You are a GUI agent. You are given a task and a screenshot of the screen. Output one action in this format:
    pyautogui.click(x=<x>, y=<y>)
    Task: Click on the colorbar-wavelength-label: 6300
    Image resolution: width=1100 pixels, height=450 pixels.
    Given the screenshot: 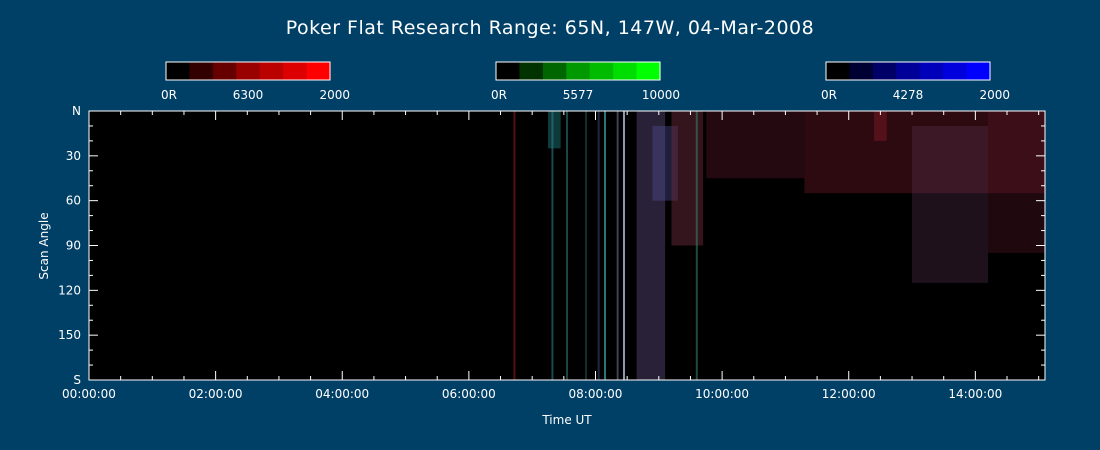 What is the action you would take?
    pyautogui.click(x=248, y=95)
    